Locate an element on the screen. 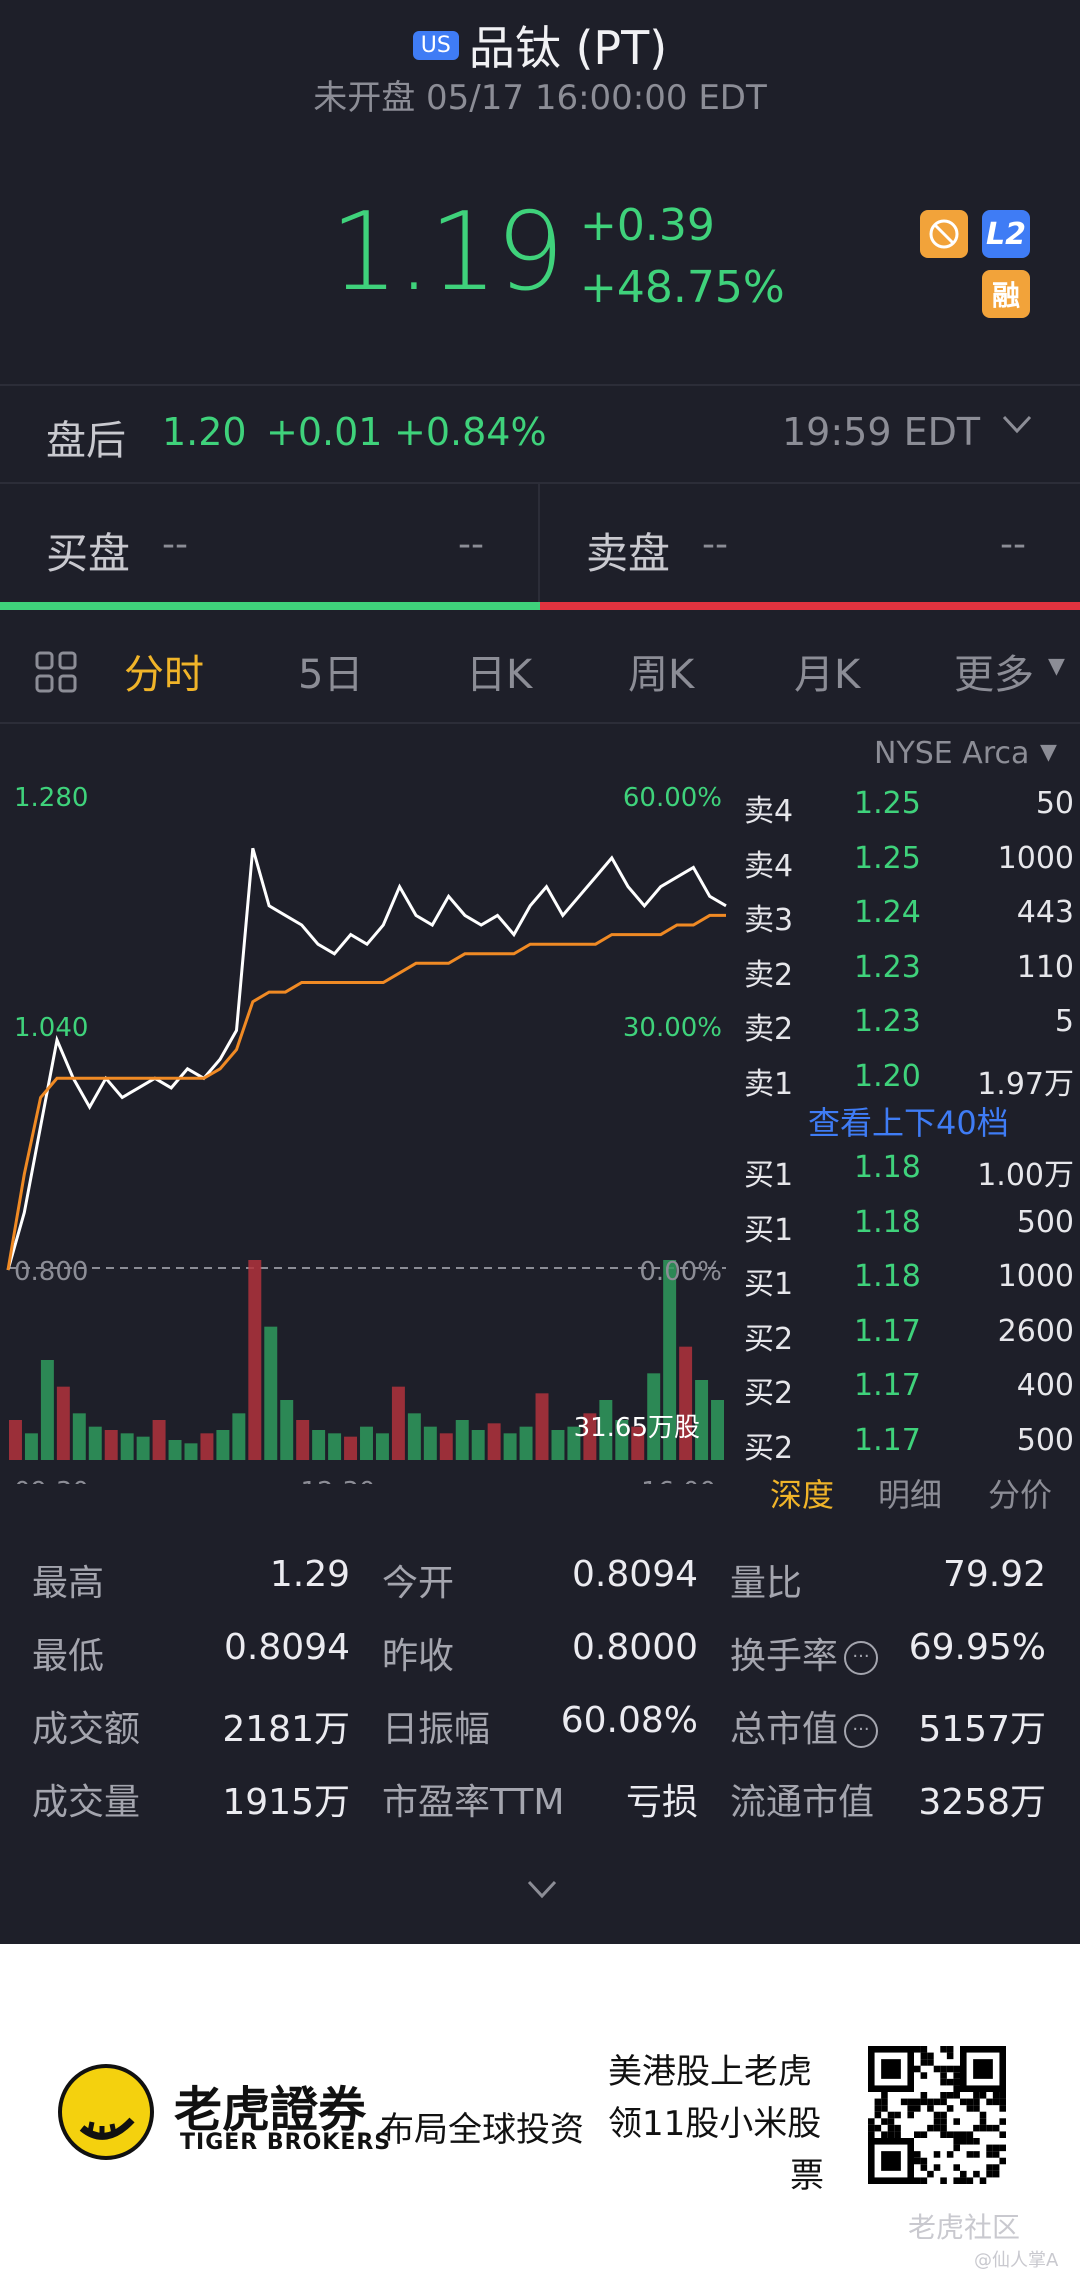  order-book-row: 卖4 1.25 50 is located at coordinates (909, 813).